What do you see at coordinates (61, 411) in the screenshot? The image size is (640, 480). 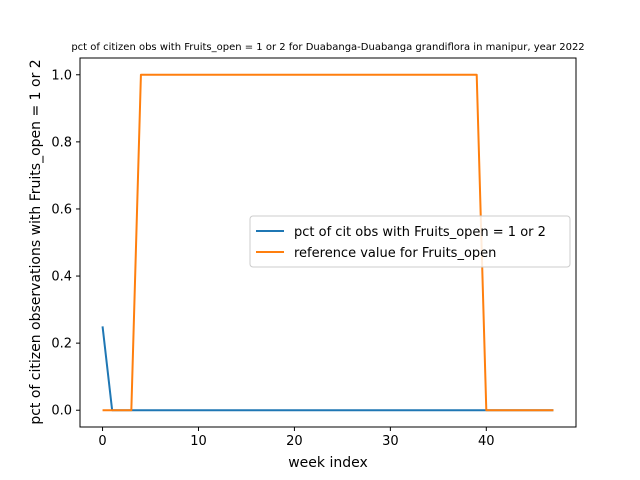 I see `y-tick-label: 0.0` at bounding box center [61, 411].